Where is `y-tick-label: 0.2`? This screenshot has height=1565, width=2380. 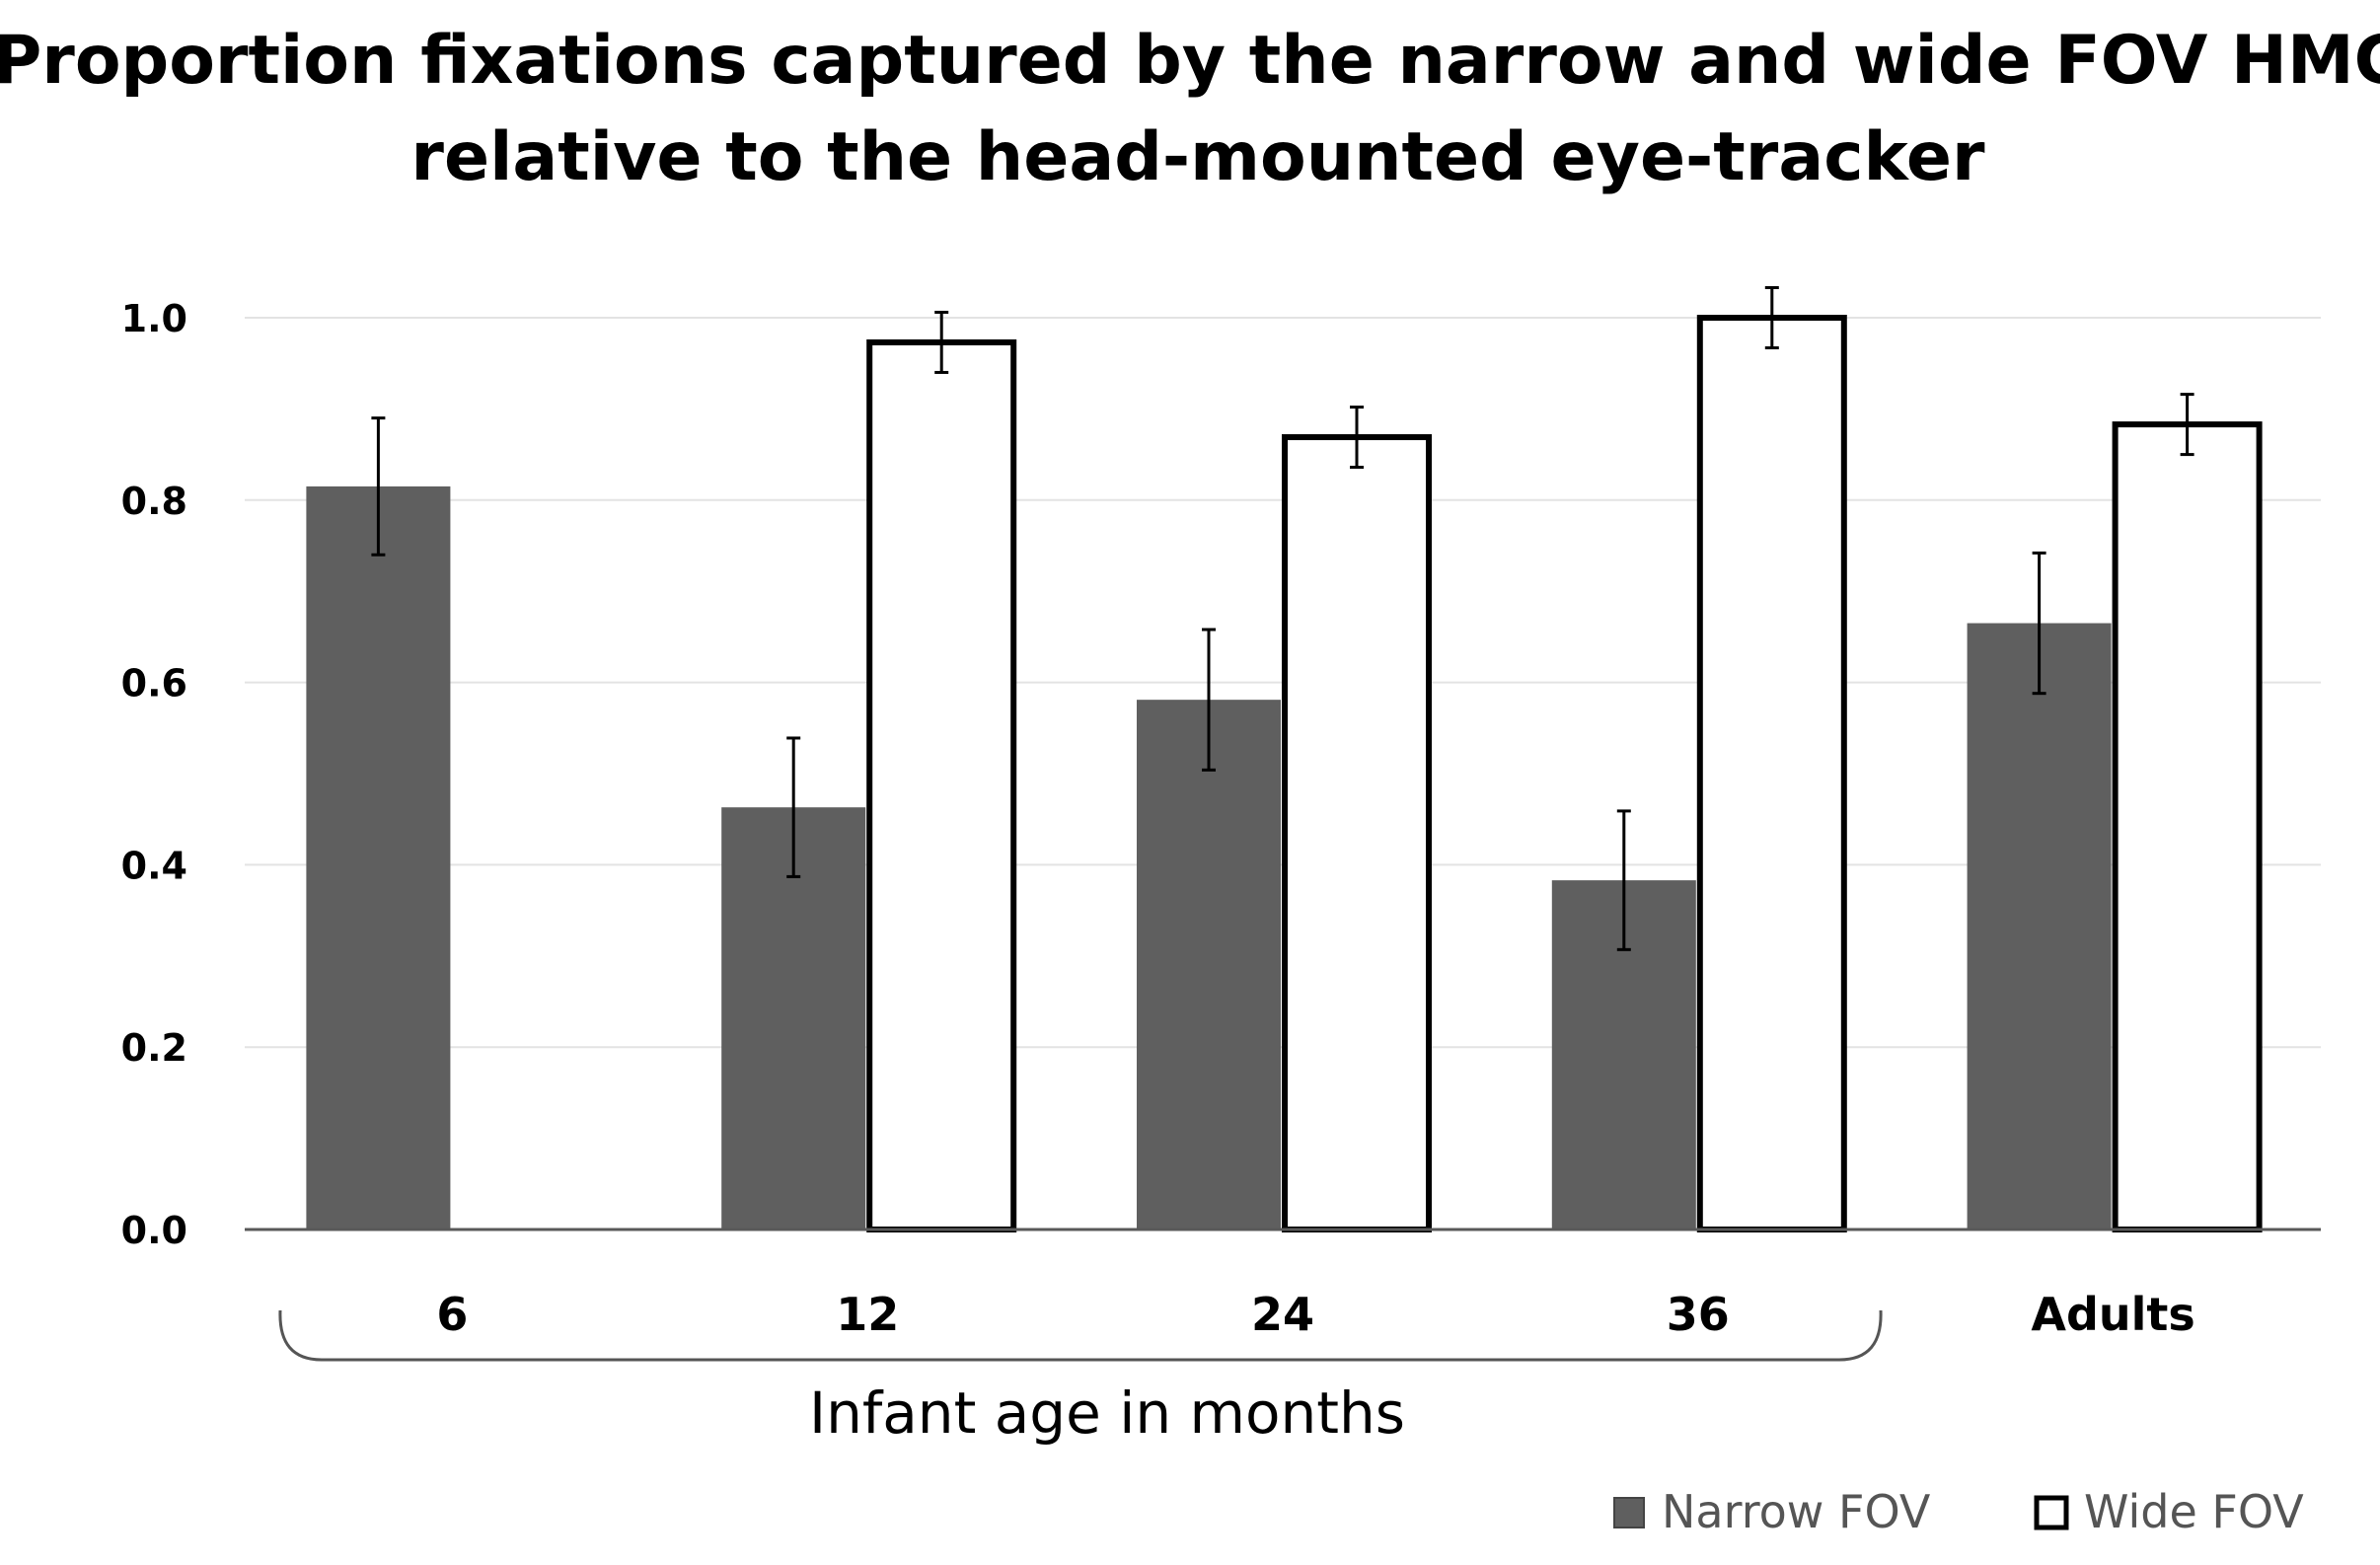
y-tick-label: 0.2 is located at coordinates (154, 1048).